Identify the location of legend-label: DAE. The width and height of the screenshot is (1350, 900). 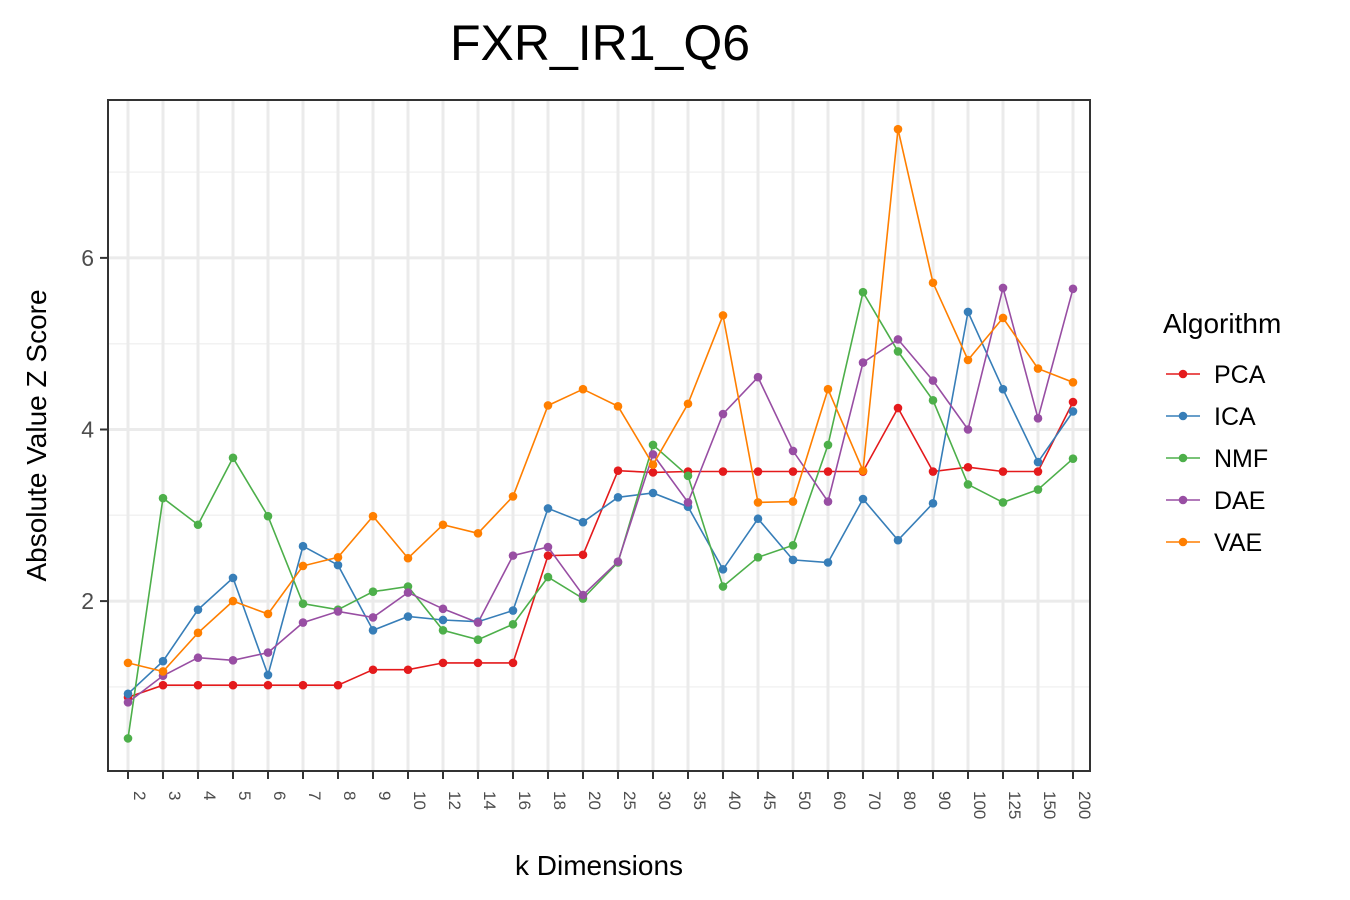
(1239, 501).